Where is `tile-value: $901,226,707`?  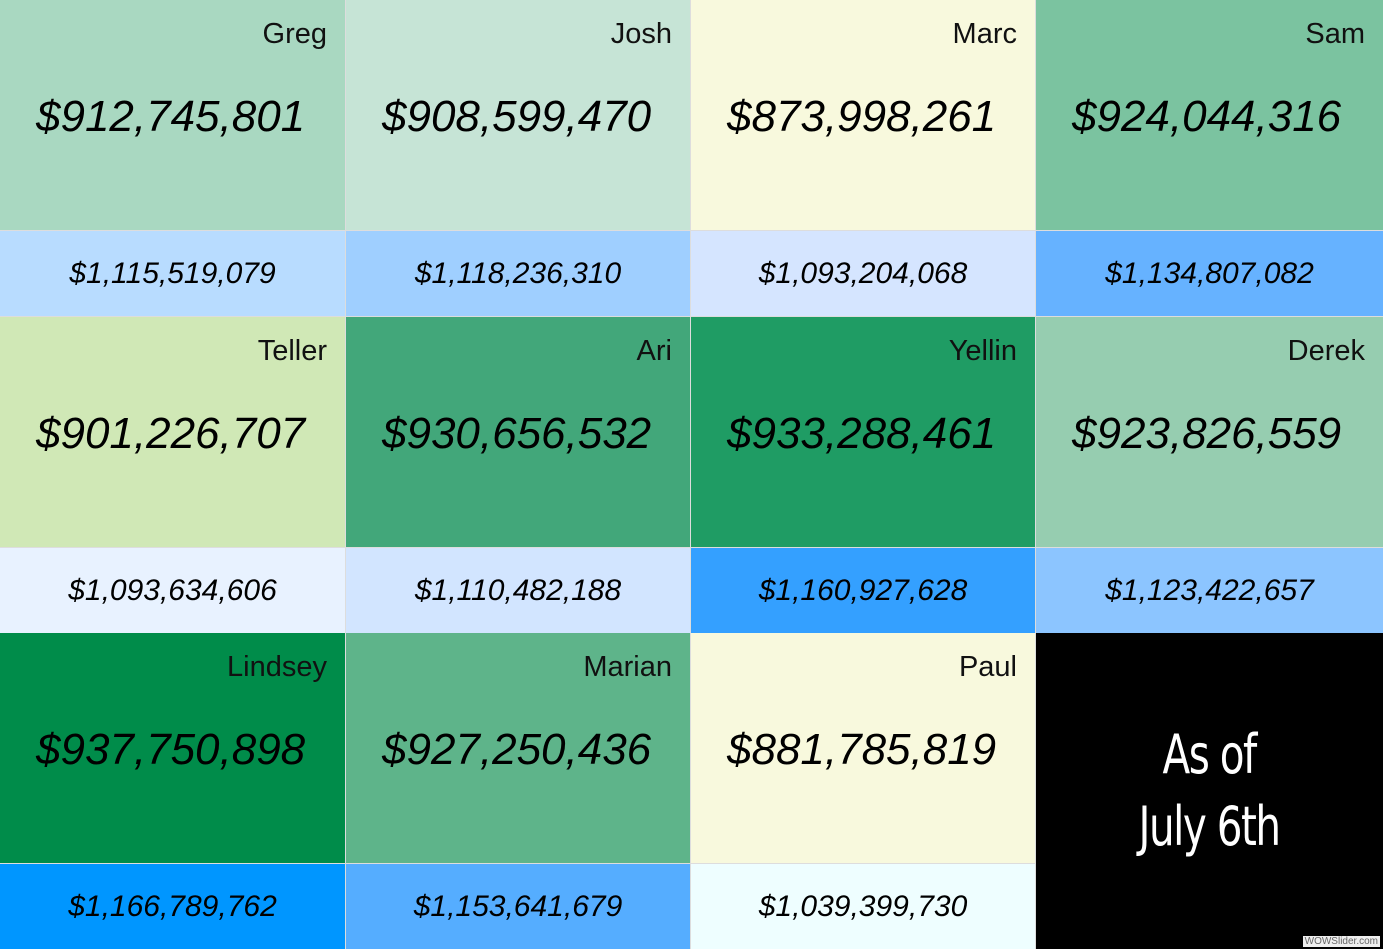 tile-value: $901,226,707 is located at coordinates (171, 433).